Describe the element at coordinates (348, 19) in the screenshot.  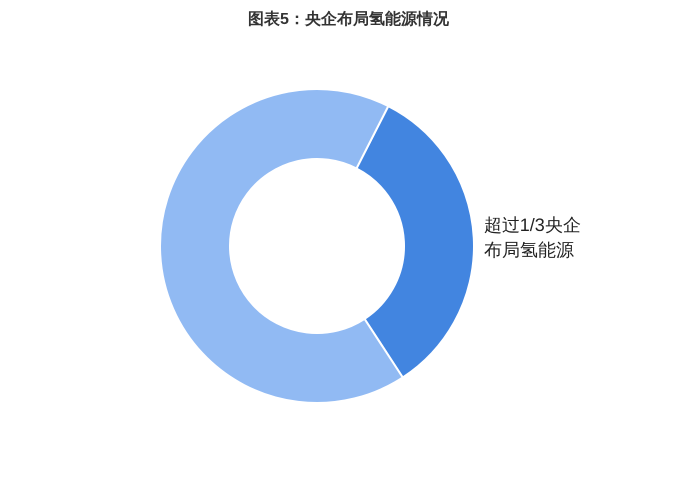
I see `title: 图表5：央企布局氢能源情况` at that location.